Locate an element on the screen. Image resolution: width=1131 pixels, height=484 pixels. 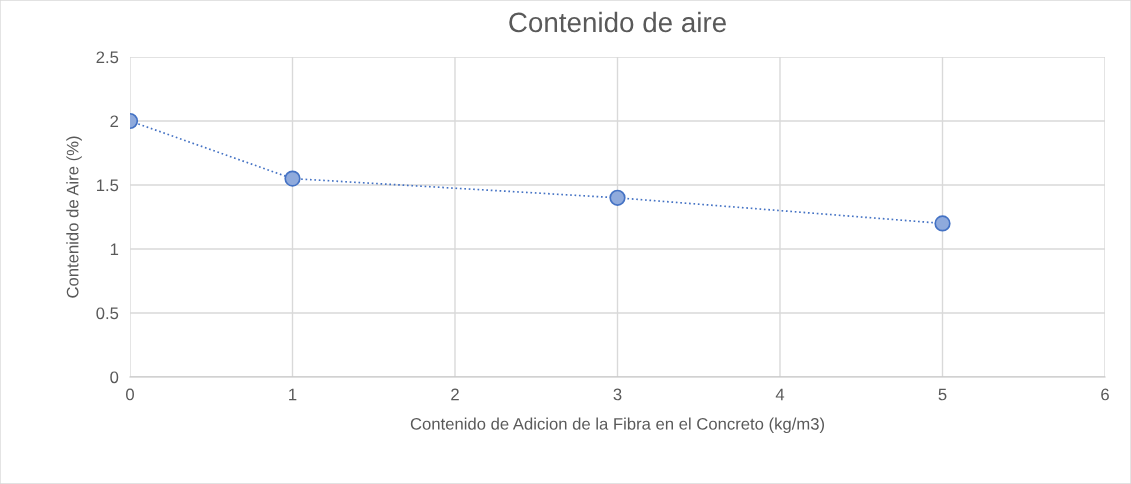
y-tick-label: 0 is located at coordinates (114, 377).